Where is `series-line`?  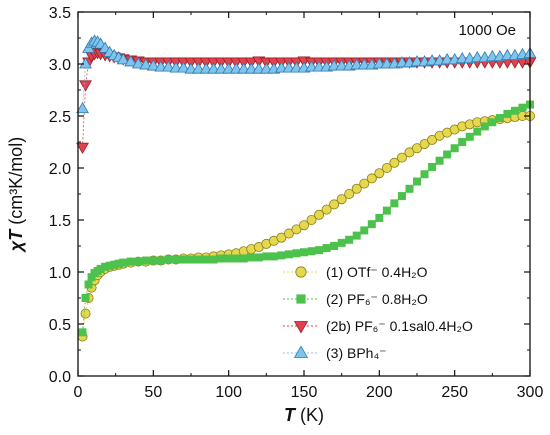
series-line is located at coordinates (306, 74).